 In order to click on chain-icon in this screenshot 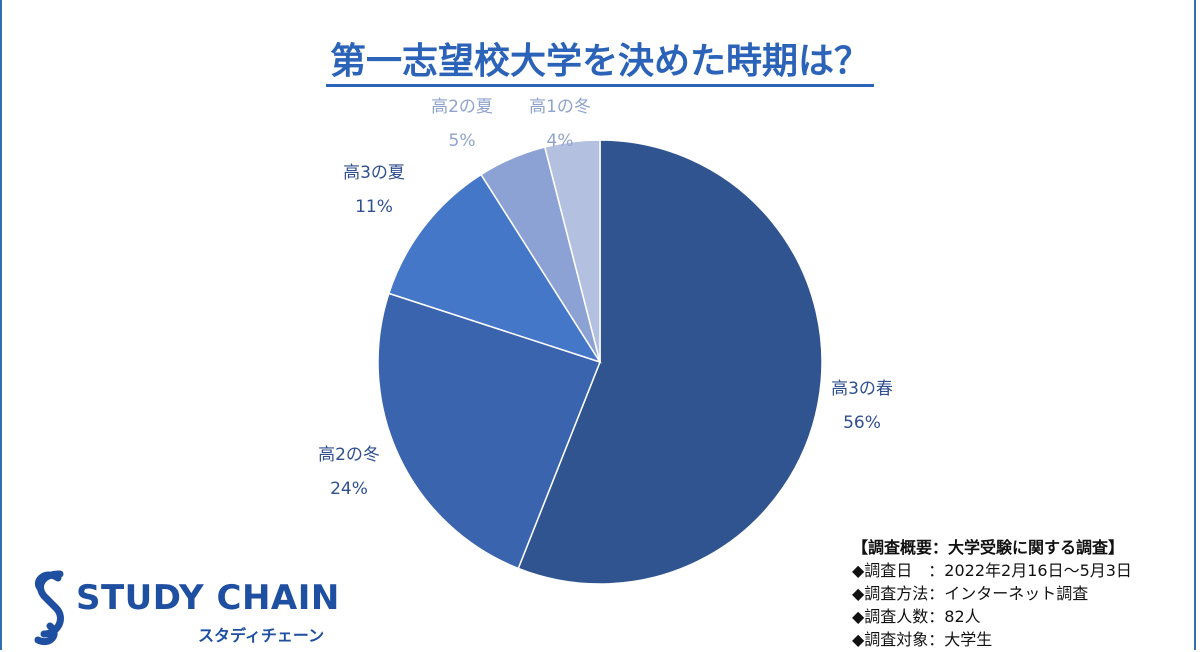, I will do `click(49, 607)`.